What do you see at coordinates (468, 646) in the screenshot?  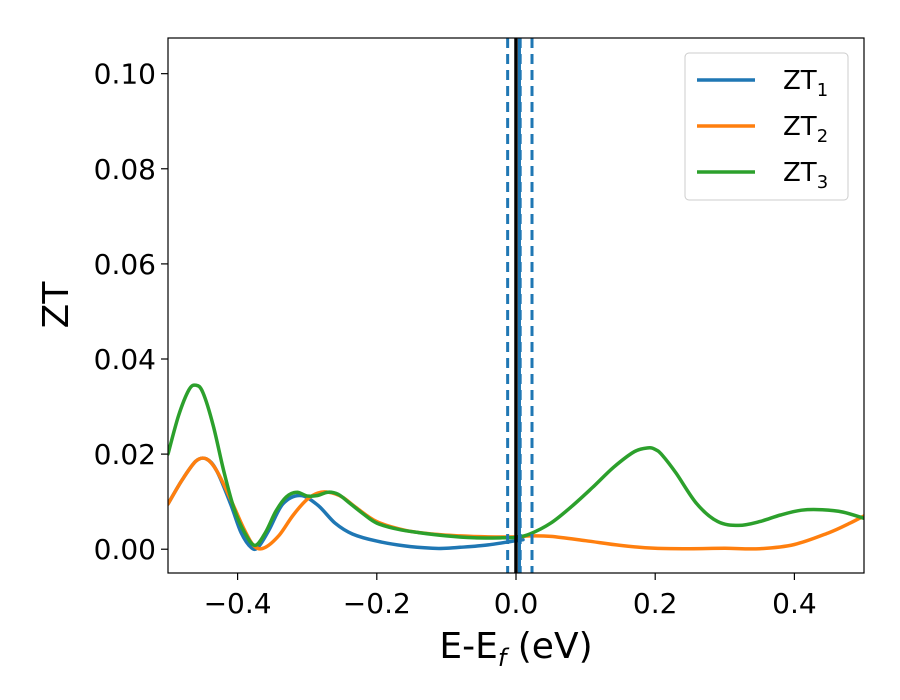 I see `x-axis-title-main: E-E` at bounding box center [468, 646].